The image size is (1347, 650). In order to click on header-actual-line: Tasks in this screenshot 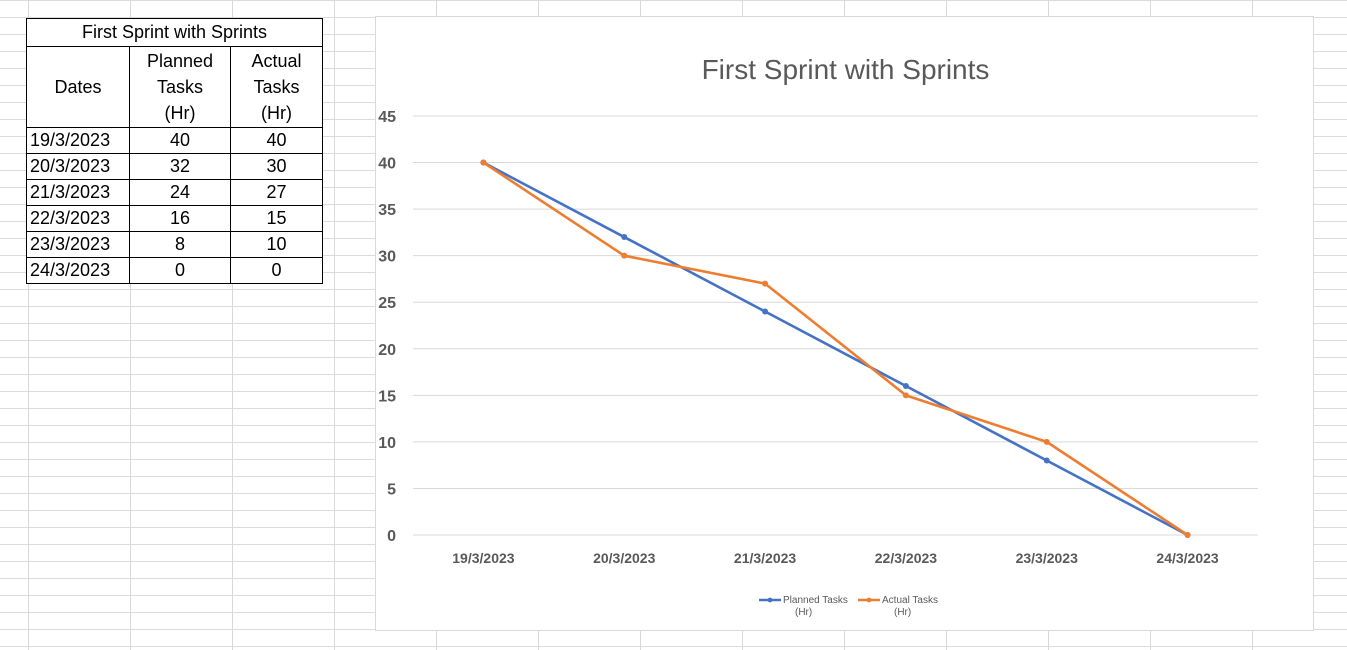, I will do `click(276, 87)`.